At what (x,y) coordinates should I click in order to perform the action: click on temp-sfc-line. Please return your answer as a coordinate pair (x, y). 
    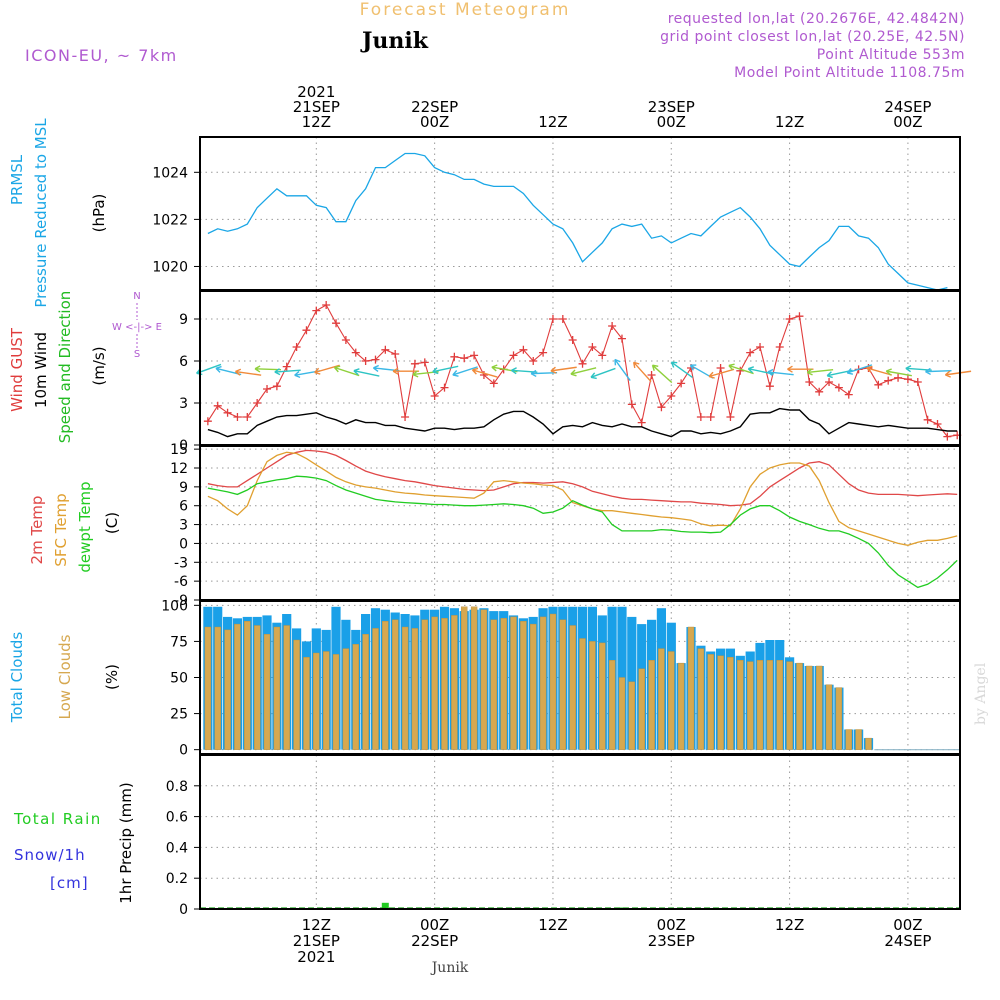
    Looking at the image, I should click on (582, 498).